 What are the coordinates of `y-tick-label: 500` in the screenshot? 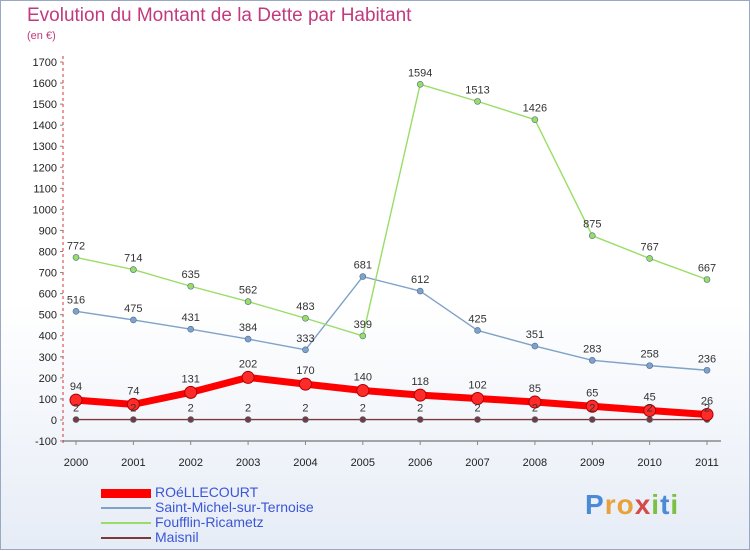 It's located at (48, 316).